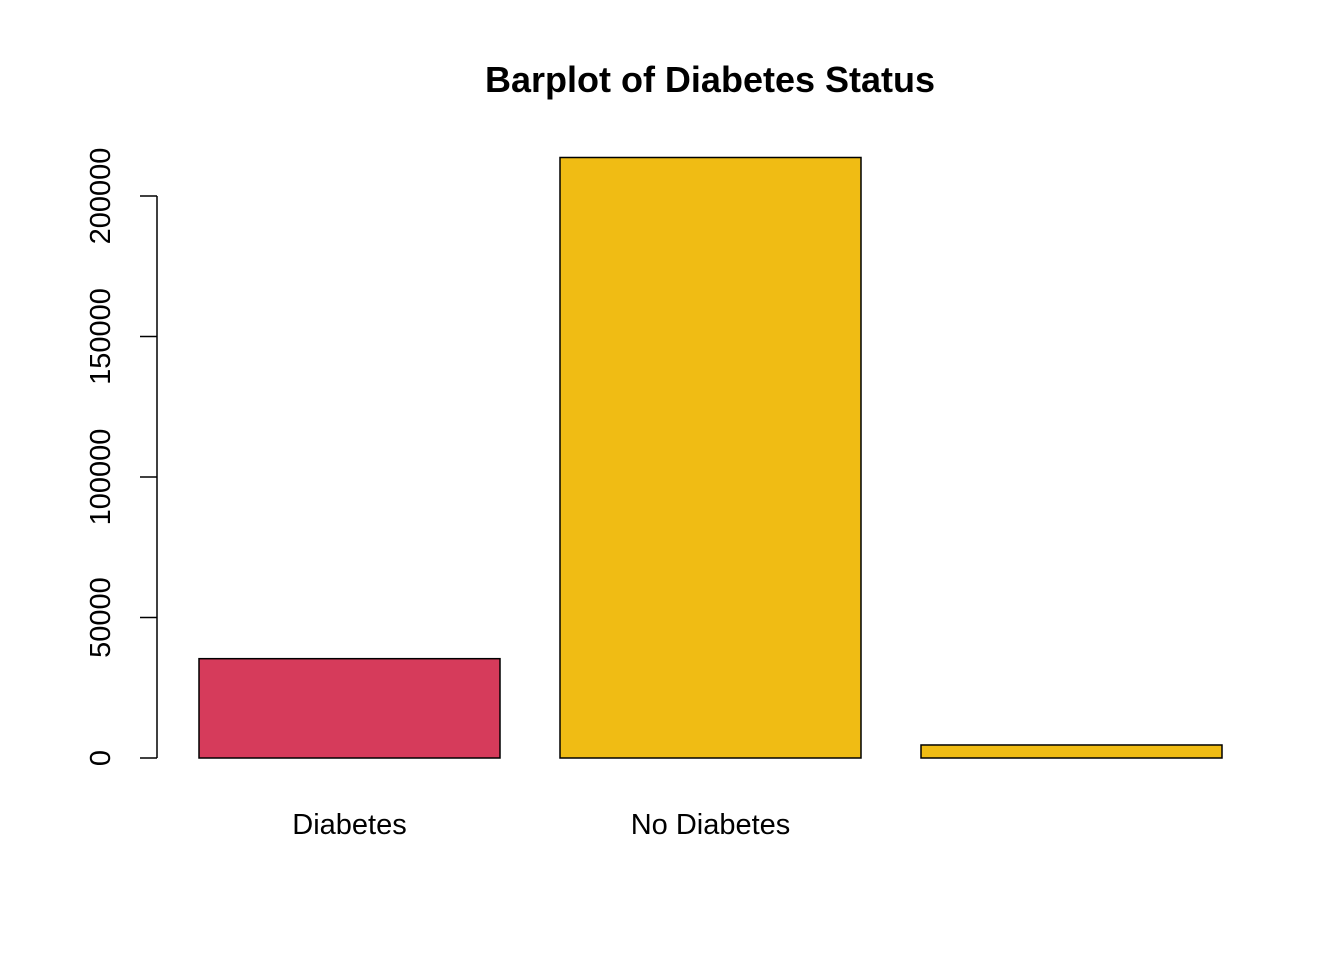 The width and height of the screenshot is (1344, 965). Describe the element at coordinates (101, 336) in the screenshot. I see `y-tick-label: 150000` at that location.